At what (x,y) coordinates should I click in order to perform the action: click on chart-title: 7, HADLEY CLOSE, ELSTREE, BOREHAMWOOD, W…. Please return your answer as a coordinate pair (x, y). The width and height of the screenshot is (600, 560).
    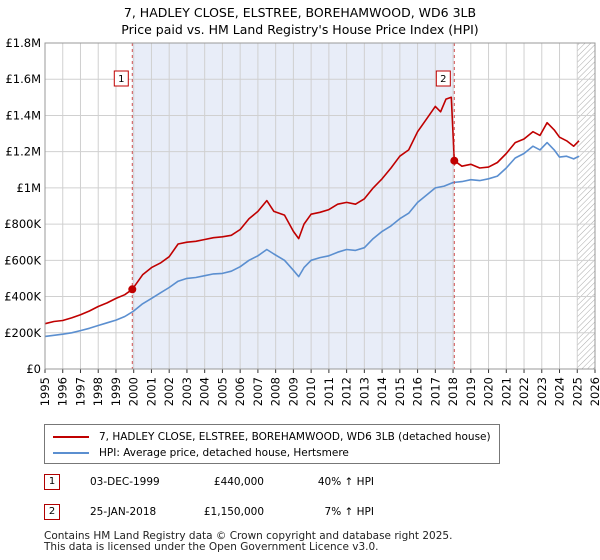
    Looking at the image, I should click on (300, 21).